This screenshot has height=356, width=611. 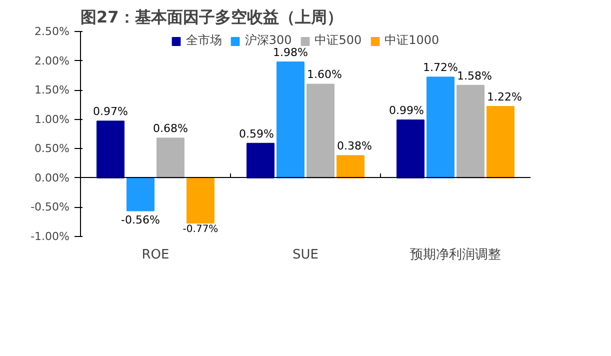 What do you see at coordinates (211, 17) in the screenshot?
I see `chart-title: 图27：基本面因子多空收益（上周）` at bounding box center [211, 17].